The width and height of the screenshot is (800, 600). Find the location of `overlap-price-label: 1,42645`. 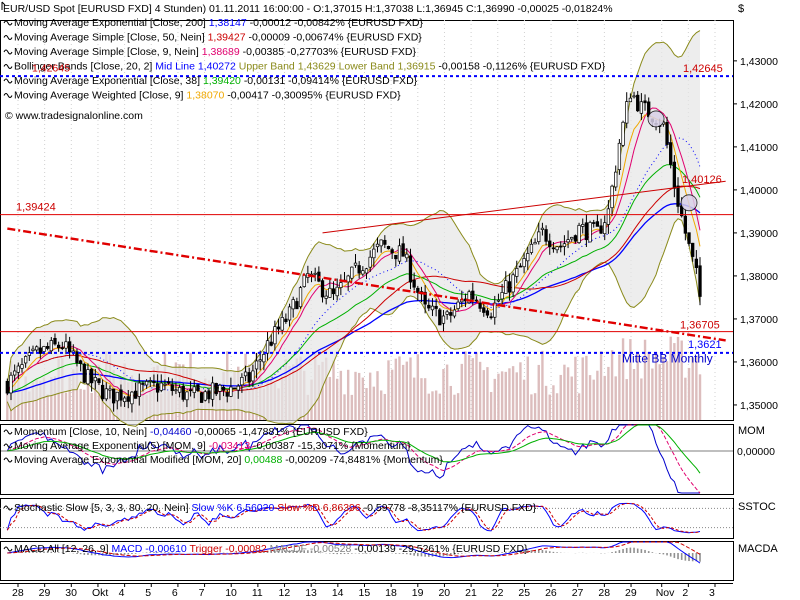

overlap-price-label: 1,42645 is located at coordinates (51, 68).